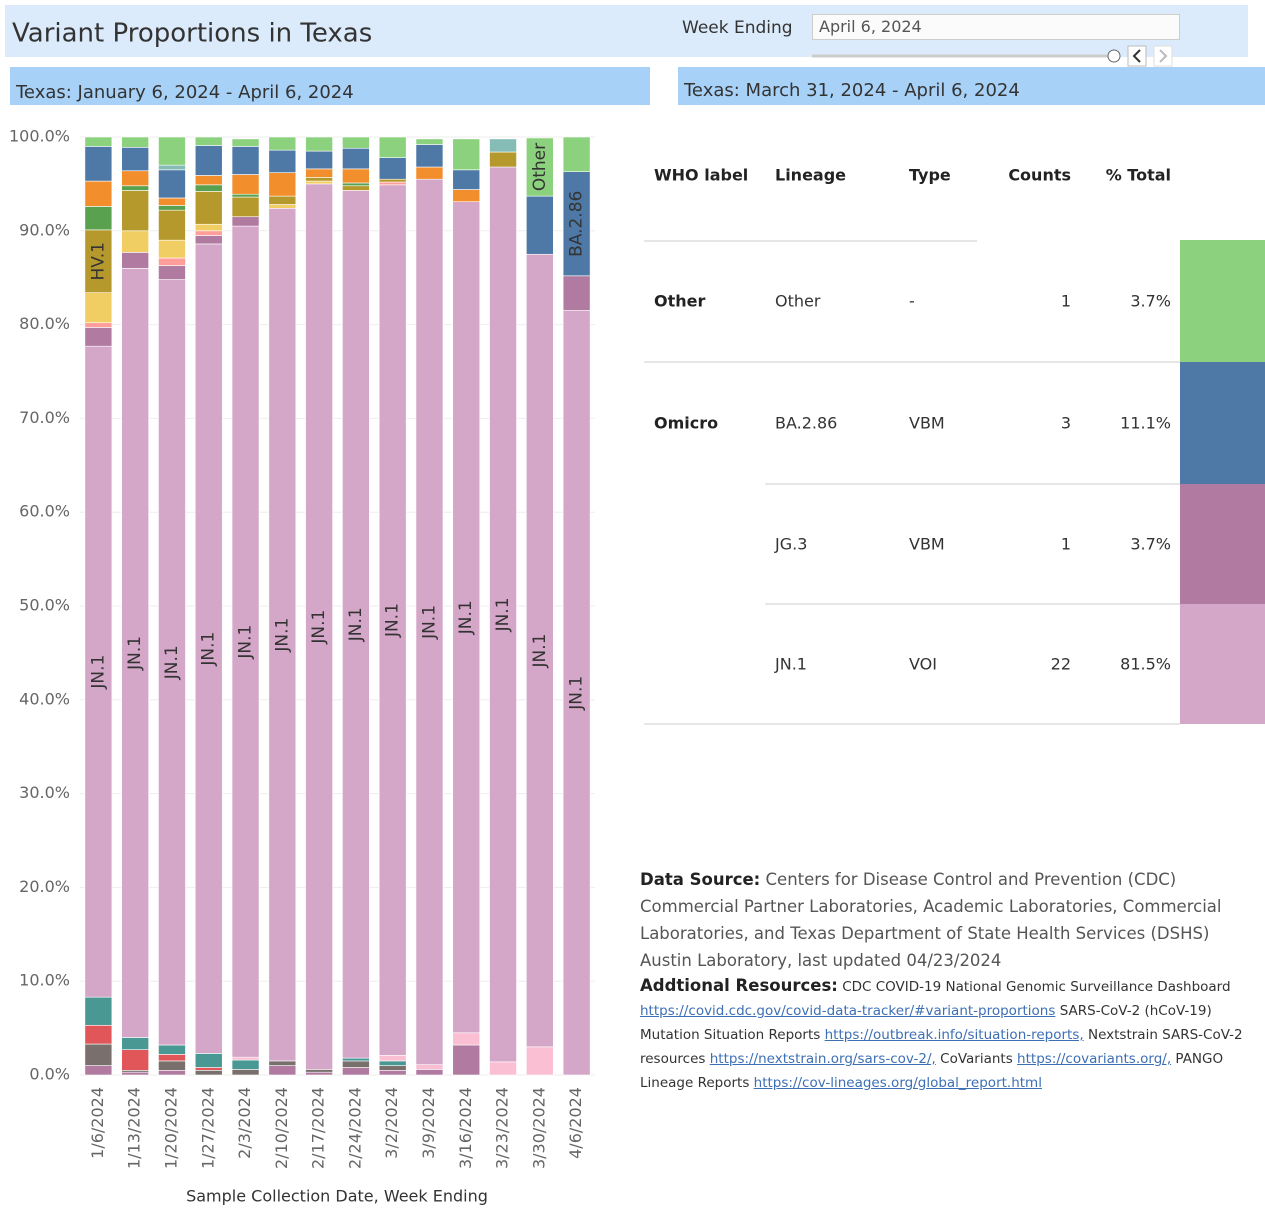  I want to click on slider-handle, so click(1114, 56).